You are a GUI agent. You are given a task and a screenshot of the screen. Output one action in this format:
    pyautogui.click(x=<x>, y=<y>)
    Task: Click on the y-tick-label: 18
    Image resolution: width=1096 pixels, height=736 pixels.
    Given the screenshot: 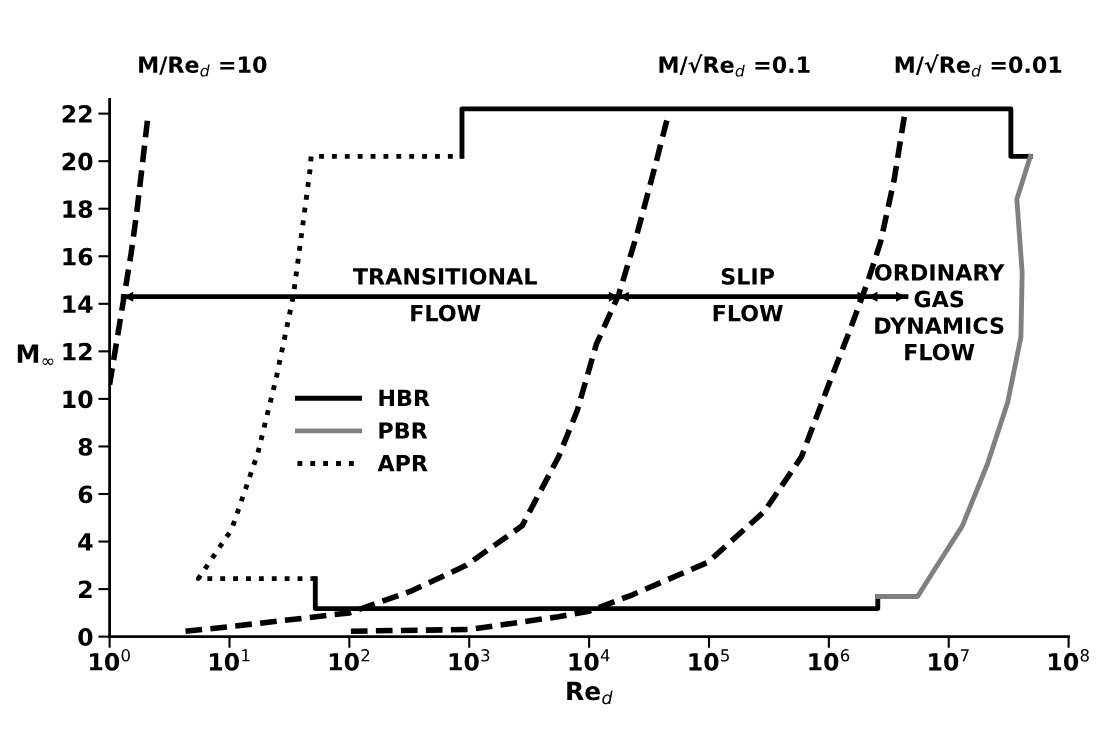 What is the action you would take?
    pyautogui.click(x=78, y=209)
    